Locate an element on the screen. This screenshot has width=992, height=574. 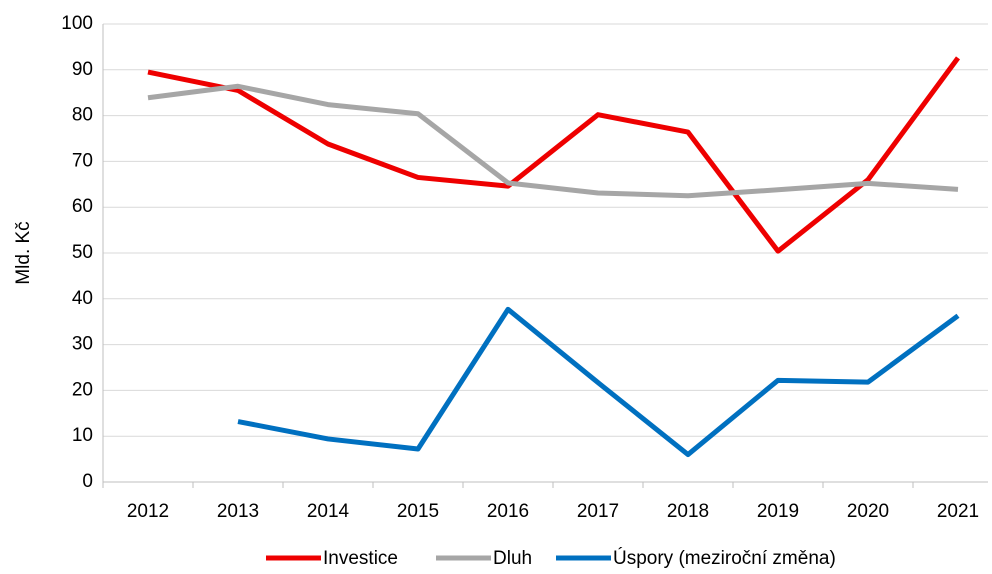
x-tick-label: 2020 is located at coordinates (868, 511).